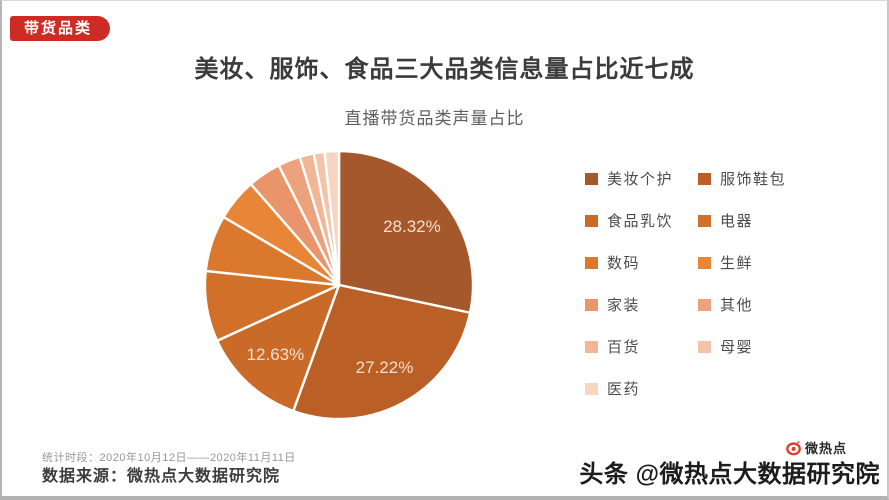 The width and height of the screenshot is (889, 500). I want to click on legend-label: 母婴, so click(737, 347).